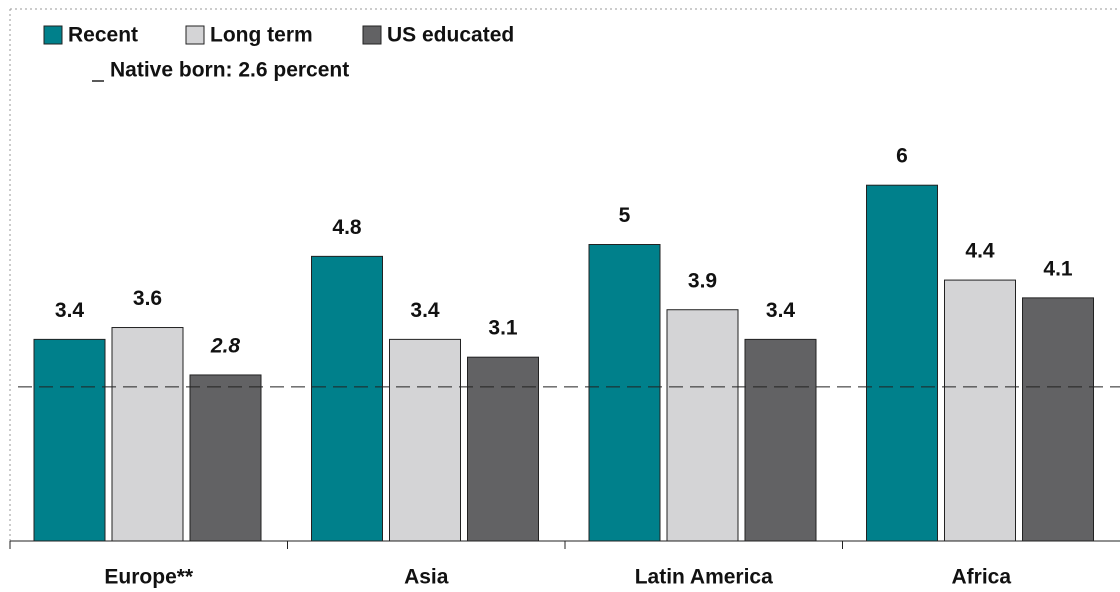 This screenshot has height=592, width=1120. Describe the element at coordinates (149, 577) in the screenshot. I see `x-tick-label: Europe**` at that location.